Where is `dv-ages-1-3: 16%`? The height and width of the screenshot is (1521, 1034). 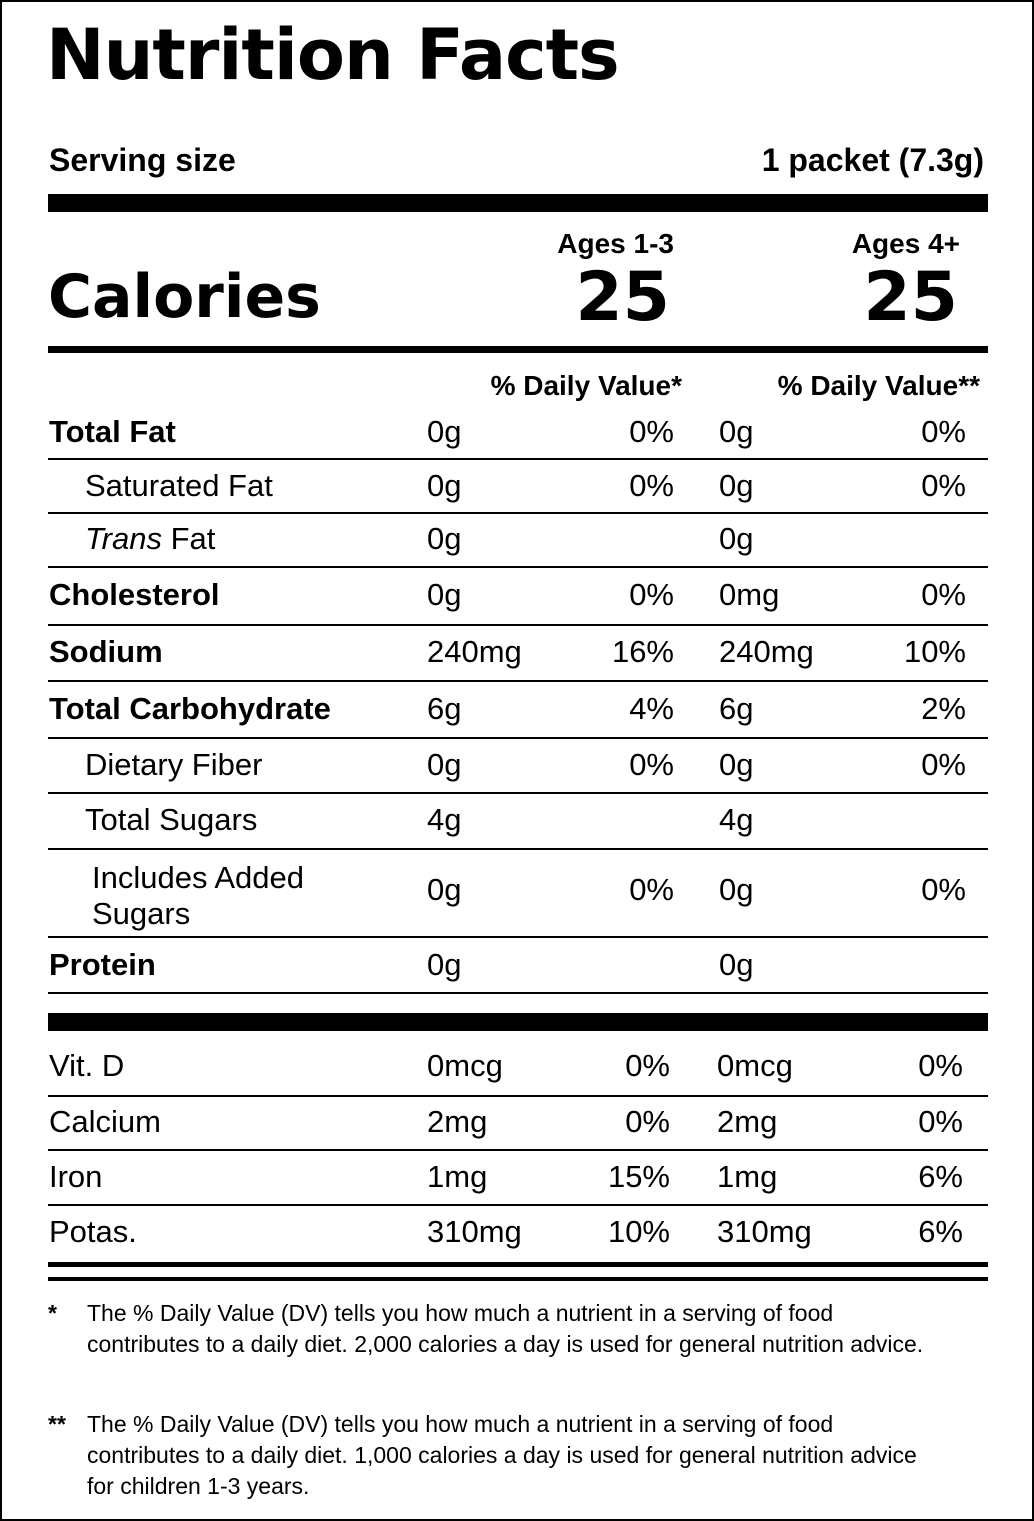
dv-ages-1-3: 16% is located at coordinates (642, 651).